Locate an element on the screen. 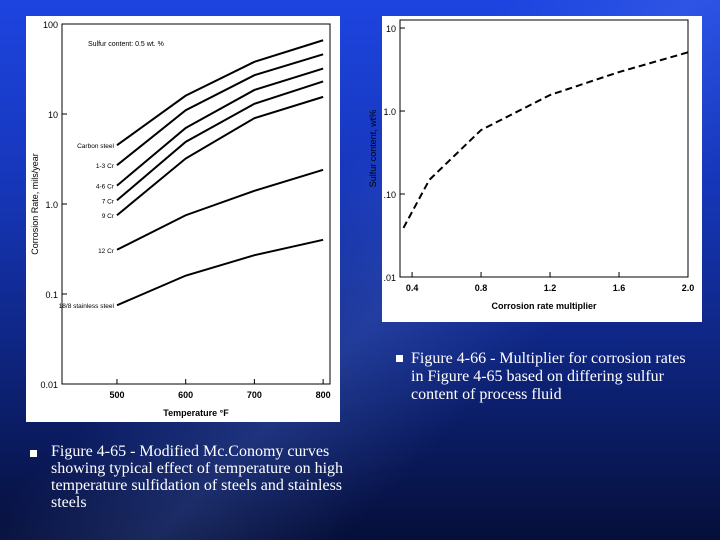  series-label: 1-3 Cr is located at coordinates (105, 166).